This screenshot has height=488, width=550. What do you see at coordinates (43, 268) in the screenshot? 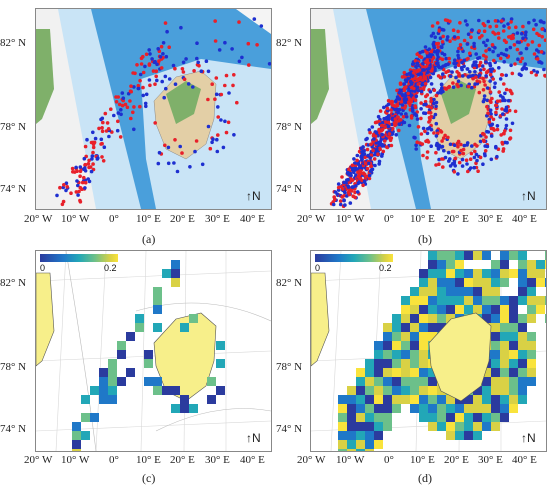
I see `colorbar-min-c: 0` at bounding box center [43, 268].